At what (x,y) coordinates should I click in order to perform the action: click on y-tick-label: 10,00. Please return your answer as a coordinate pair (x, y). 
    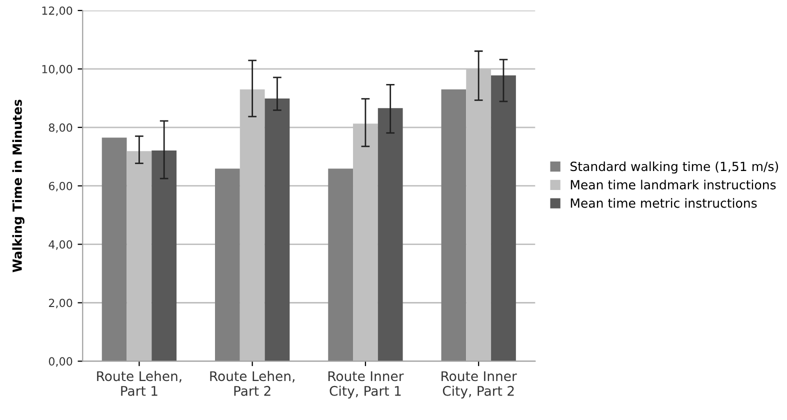
    Looking at the image, I should click on (57, 69).